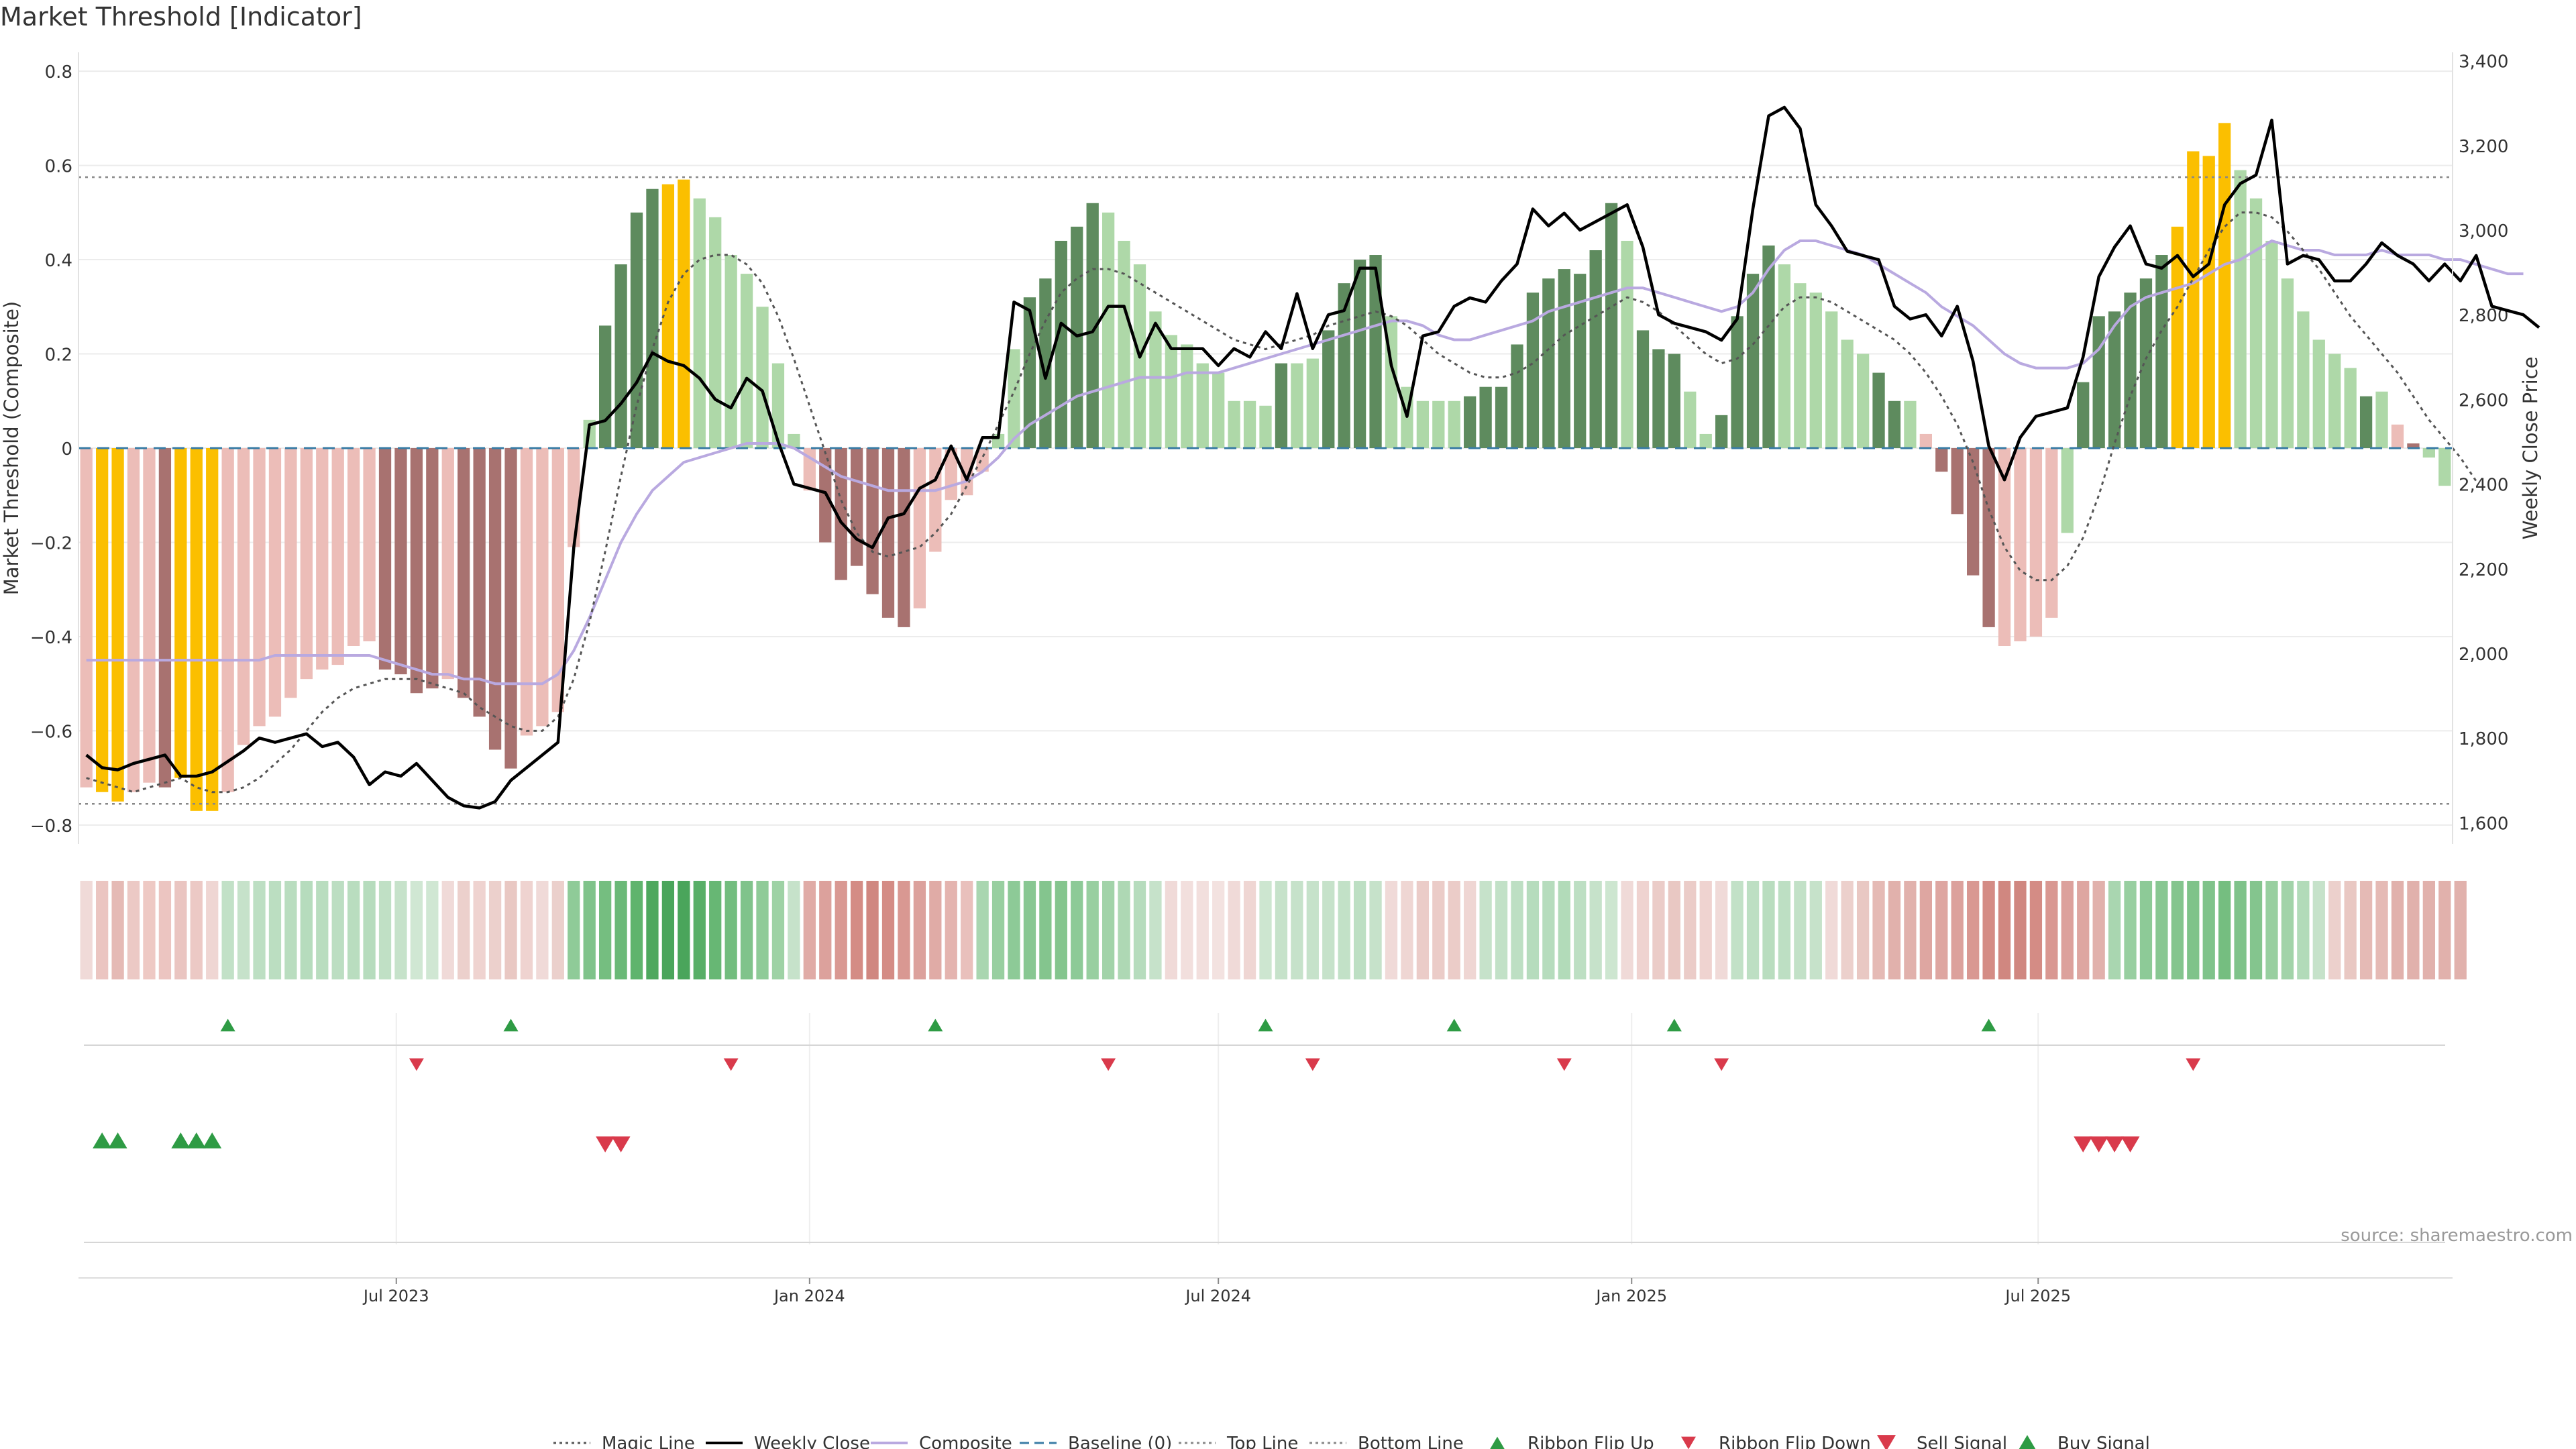 Image resolution: width=2576 pixels, height=1449 pixels. What do you see at coordinates (648, 1441) in the screenshot?
I see `legend-label: Magic Line` at bounding box center [648, 1441].